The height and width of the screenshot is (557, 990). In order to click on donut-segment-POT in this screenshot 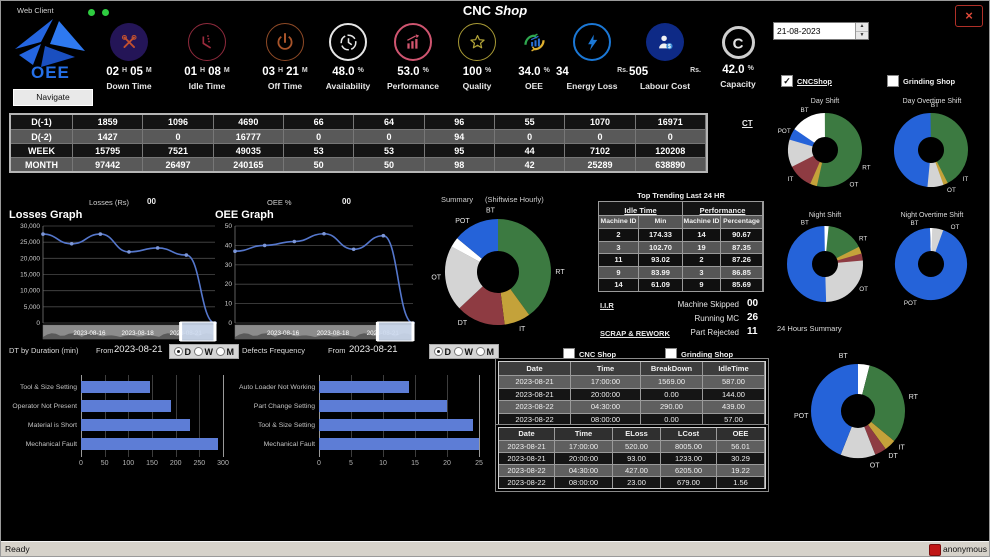, I will do `click(858, 411)`.